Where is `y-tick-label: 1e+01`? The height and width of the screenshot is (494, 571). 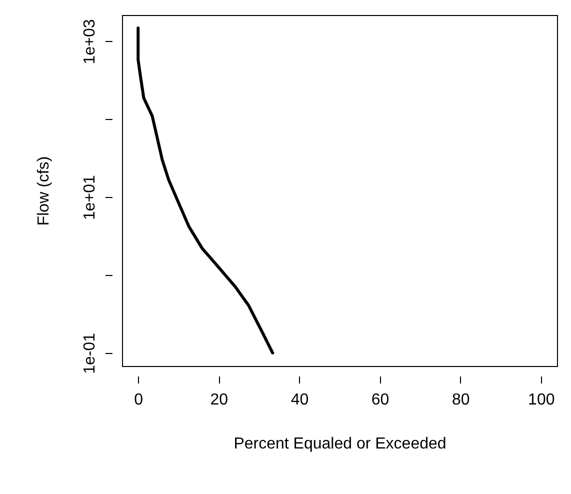
y-tick-label: 1e+01 is located at coordinates (90, 197).